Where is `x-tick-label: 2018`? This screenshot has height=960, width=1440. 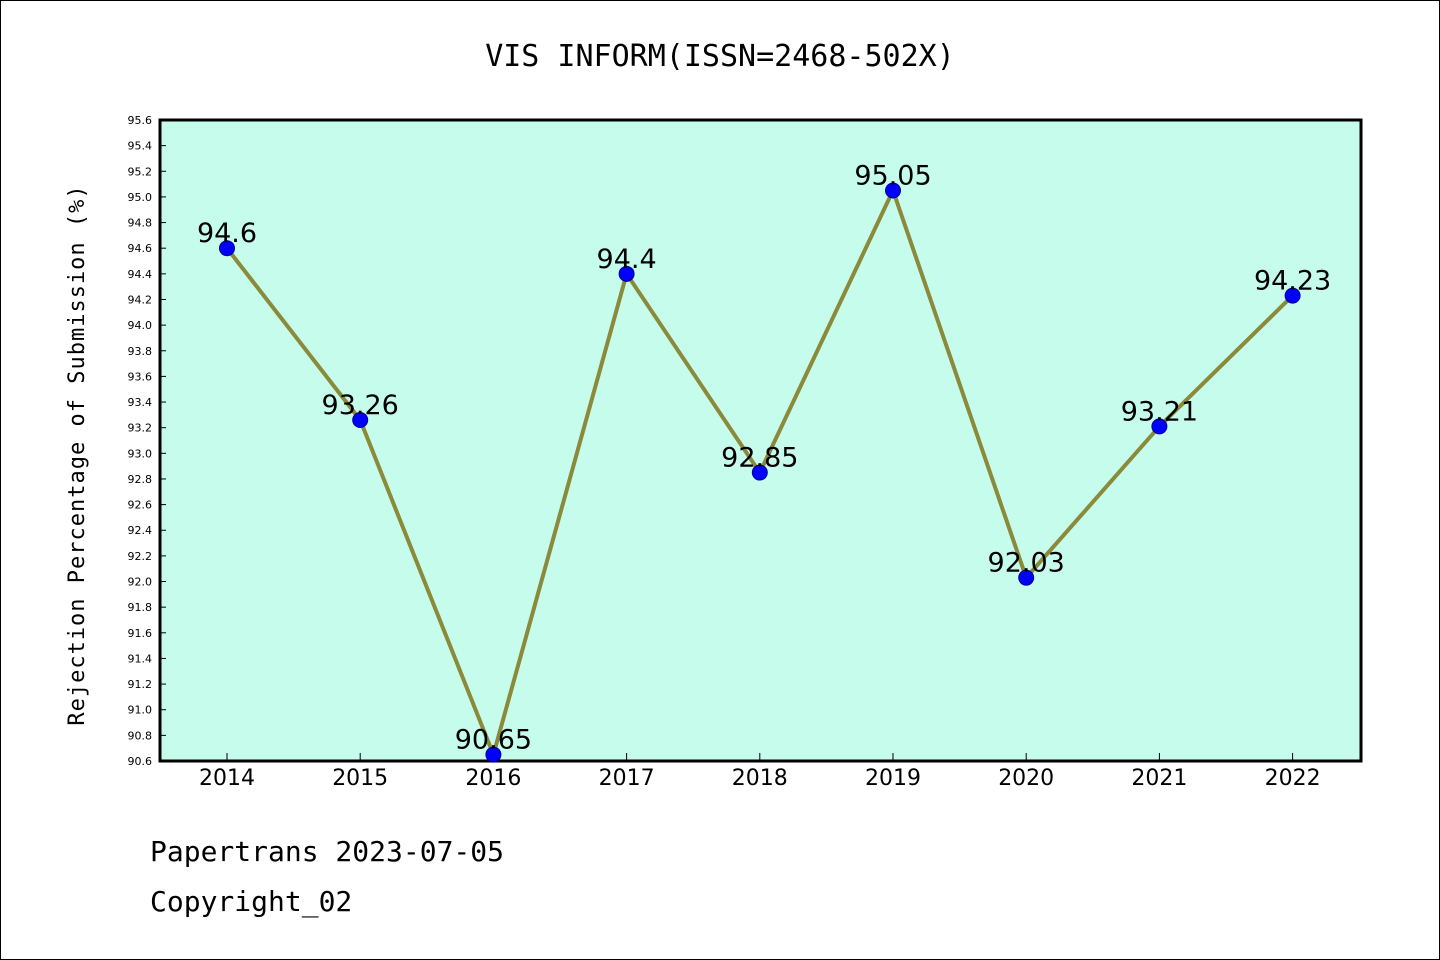
x-tick-label: 2018 is located at coordinates (760, 778).